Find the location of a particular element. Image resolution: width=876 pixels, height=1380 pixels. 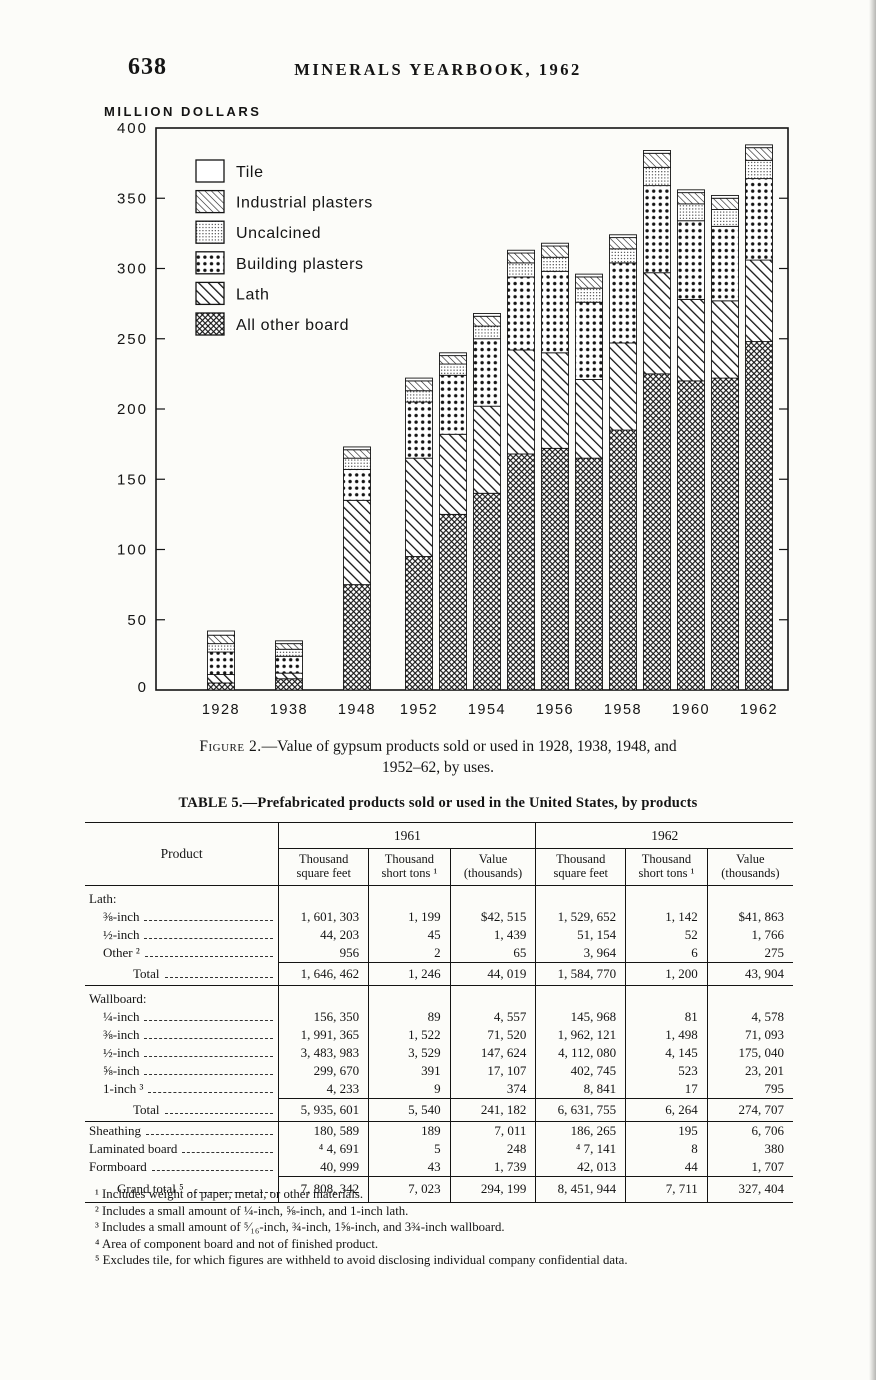

value-cell: 44 is located at coordinates (666, 1167).